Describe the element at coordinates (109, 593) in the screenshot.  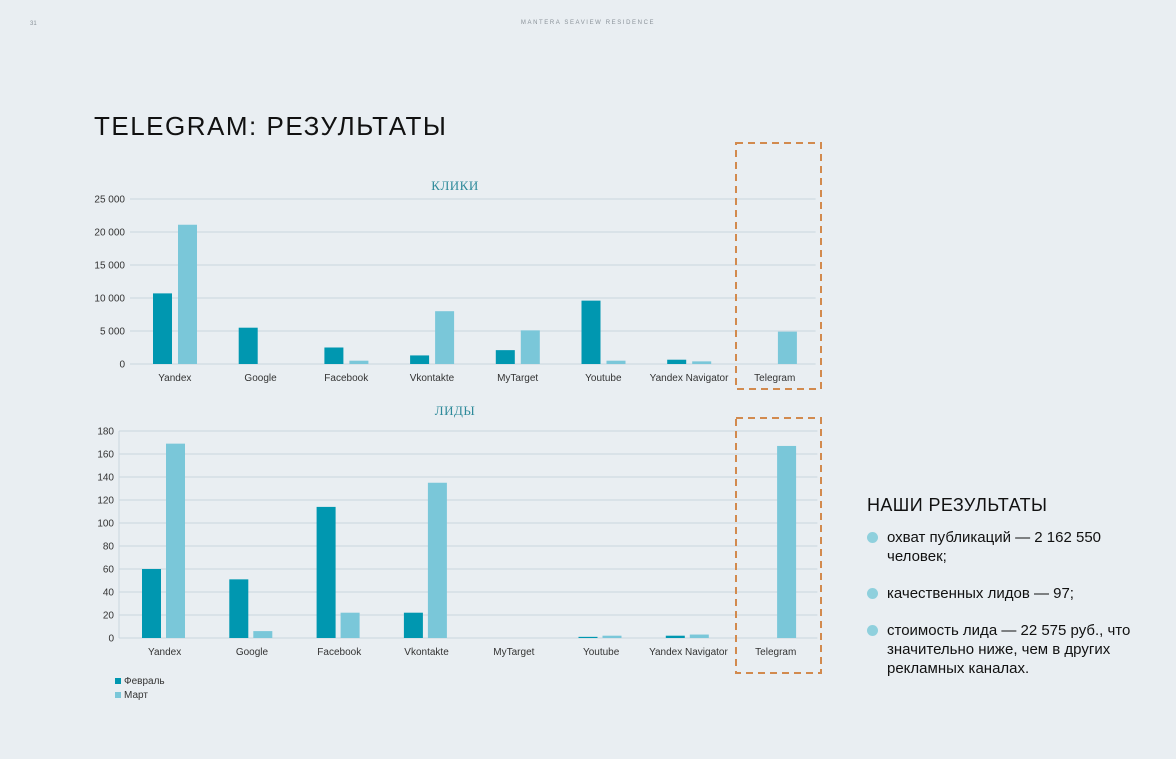
I see `y-tick-label: 40` at that location.